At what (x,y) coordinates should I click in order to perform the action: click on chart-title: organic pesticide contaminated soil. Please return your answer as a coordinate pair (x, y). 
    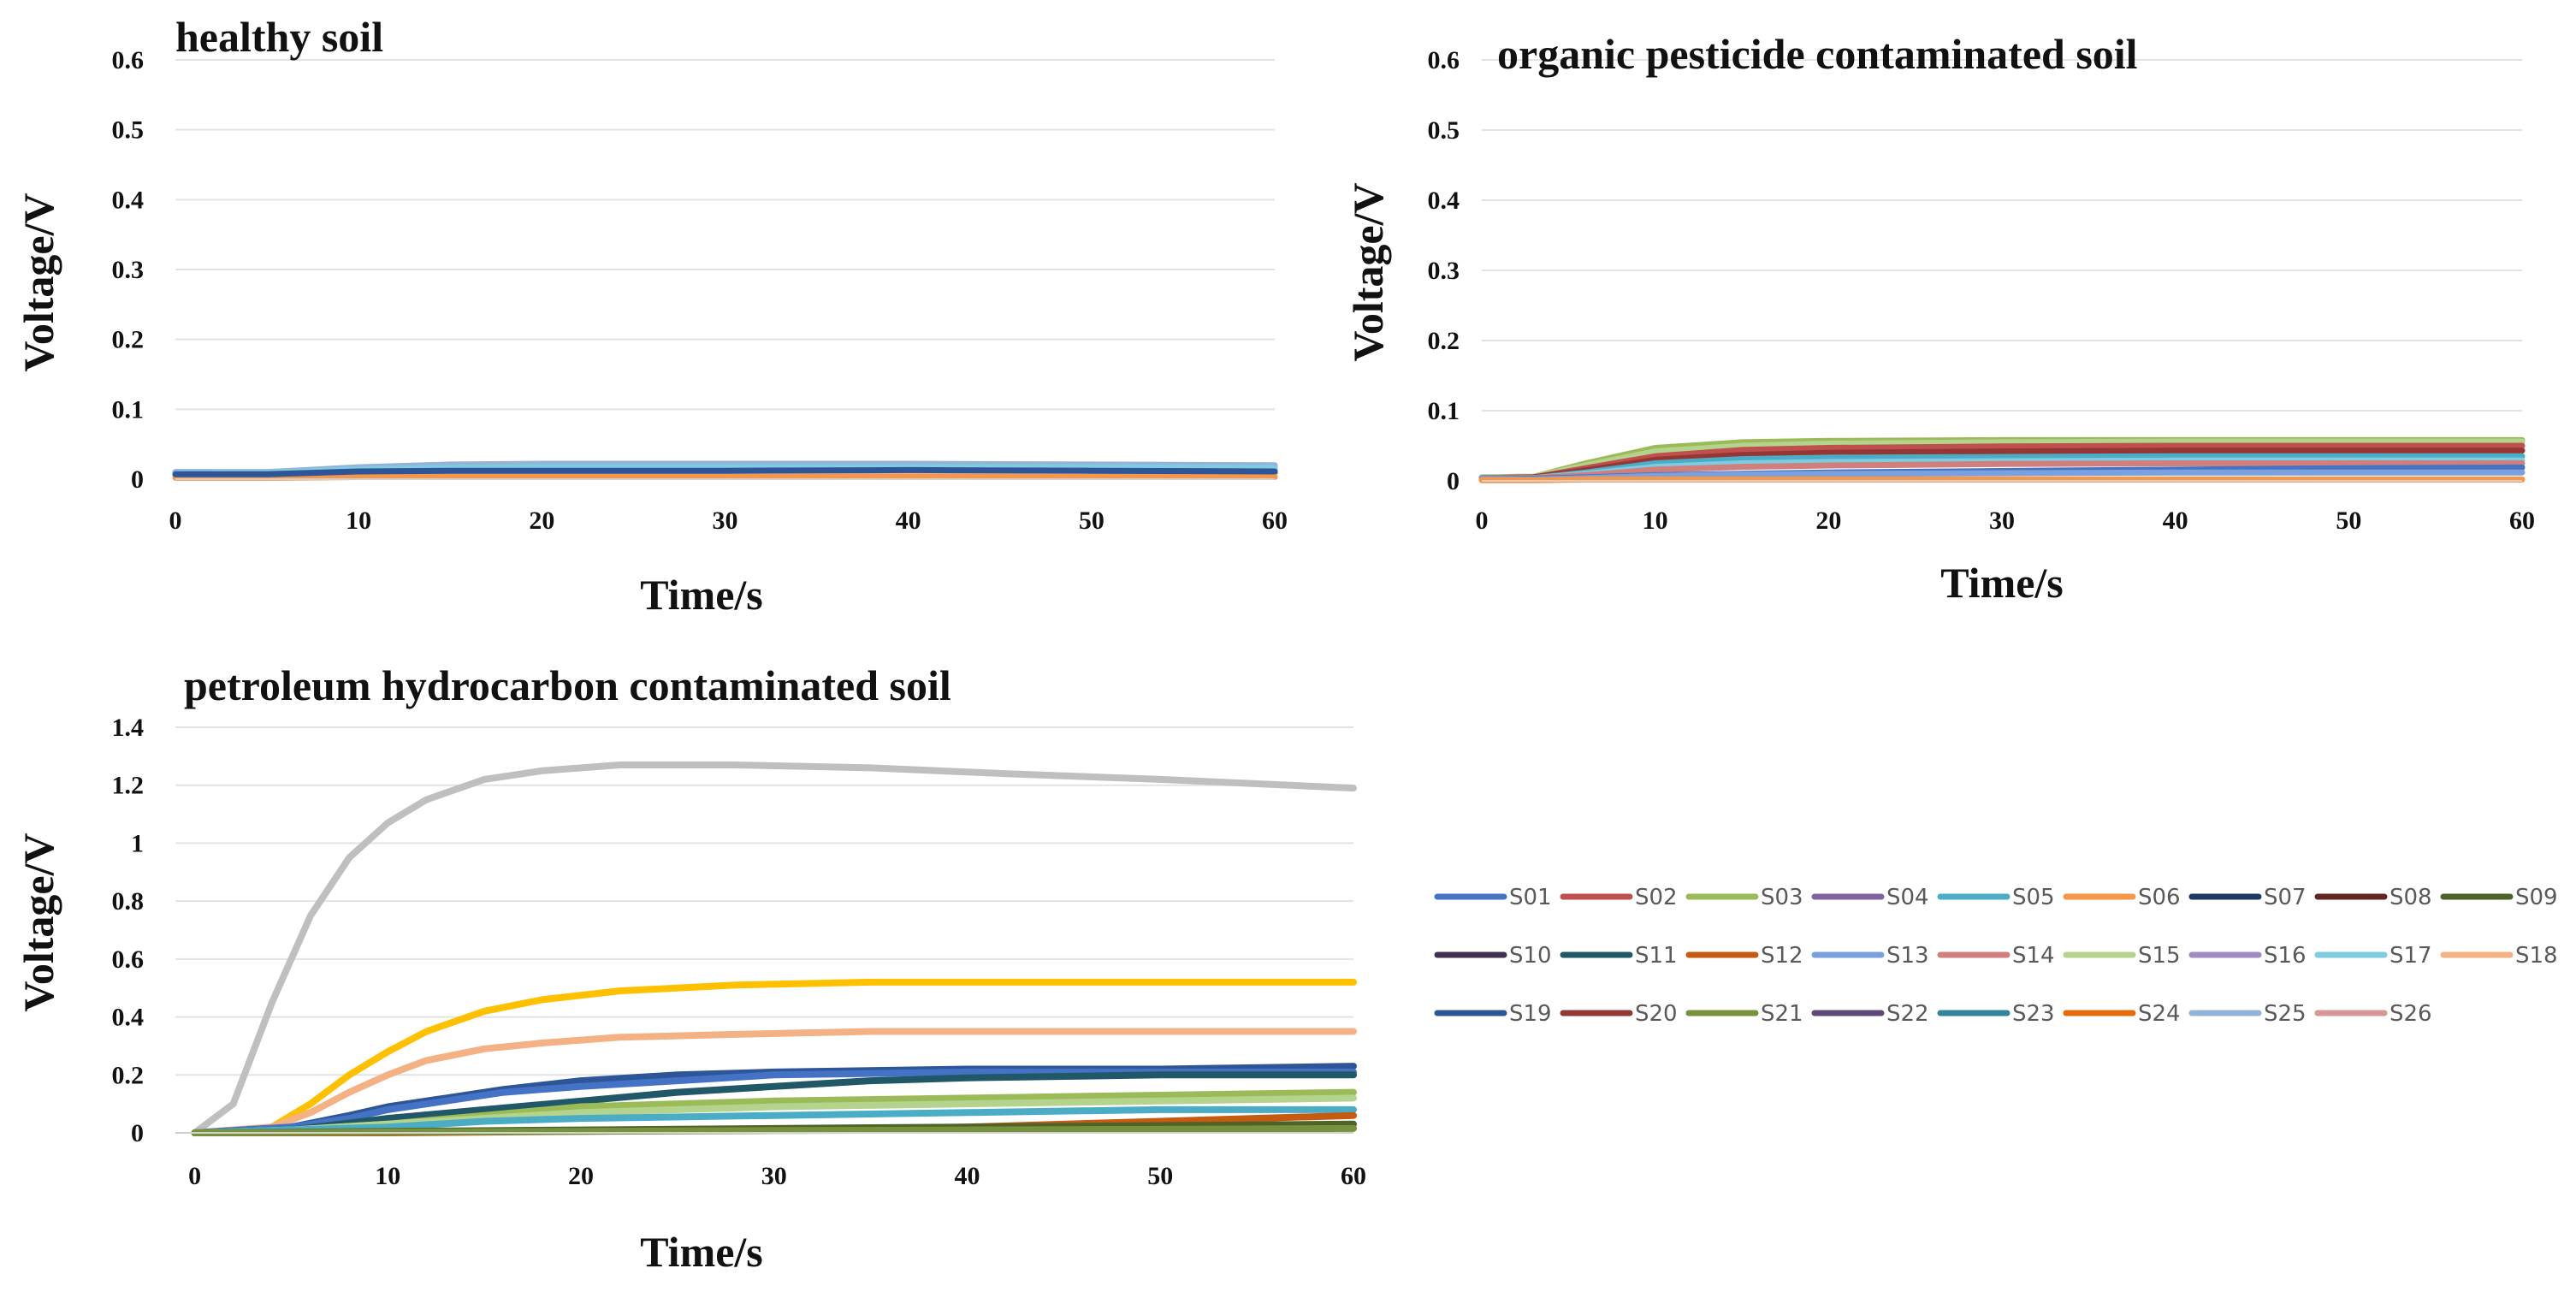
    Looking at the image, I should click on (1817, 54).